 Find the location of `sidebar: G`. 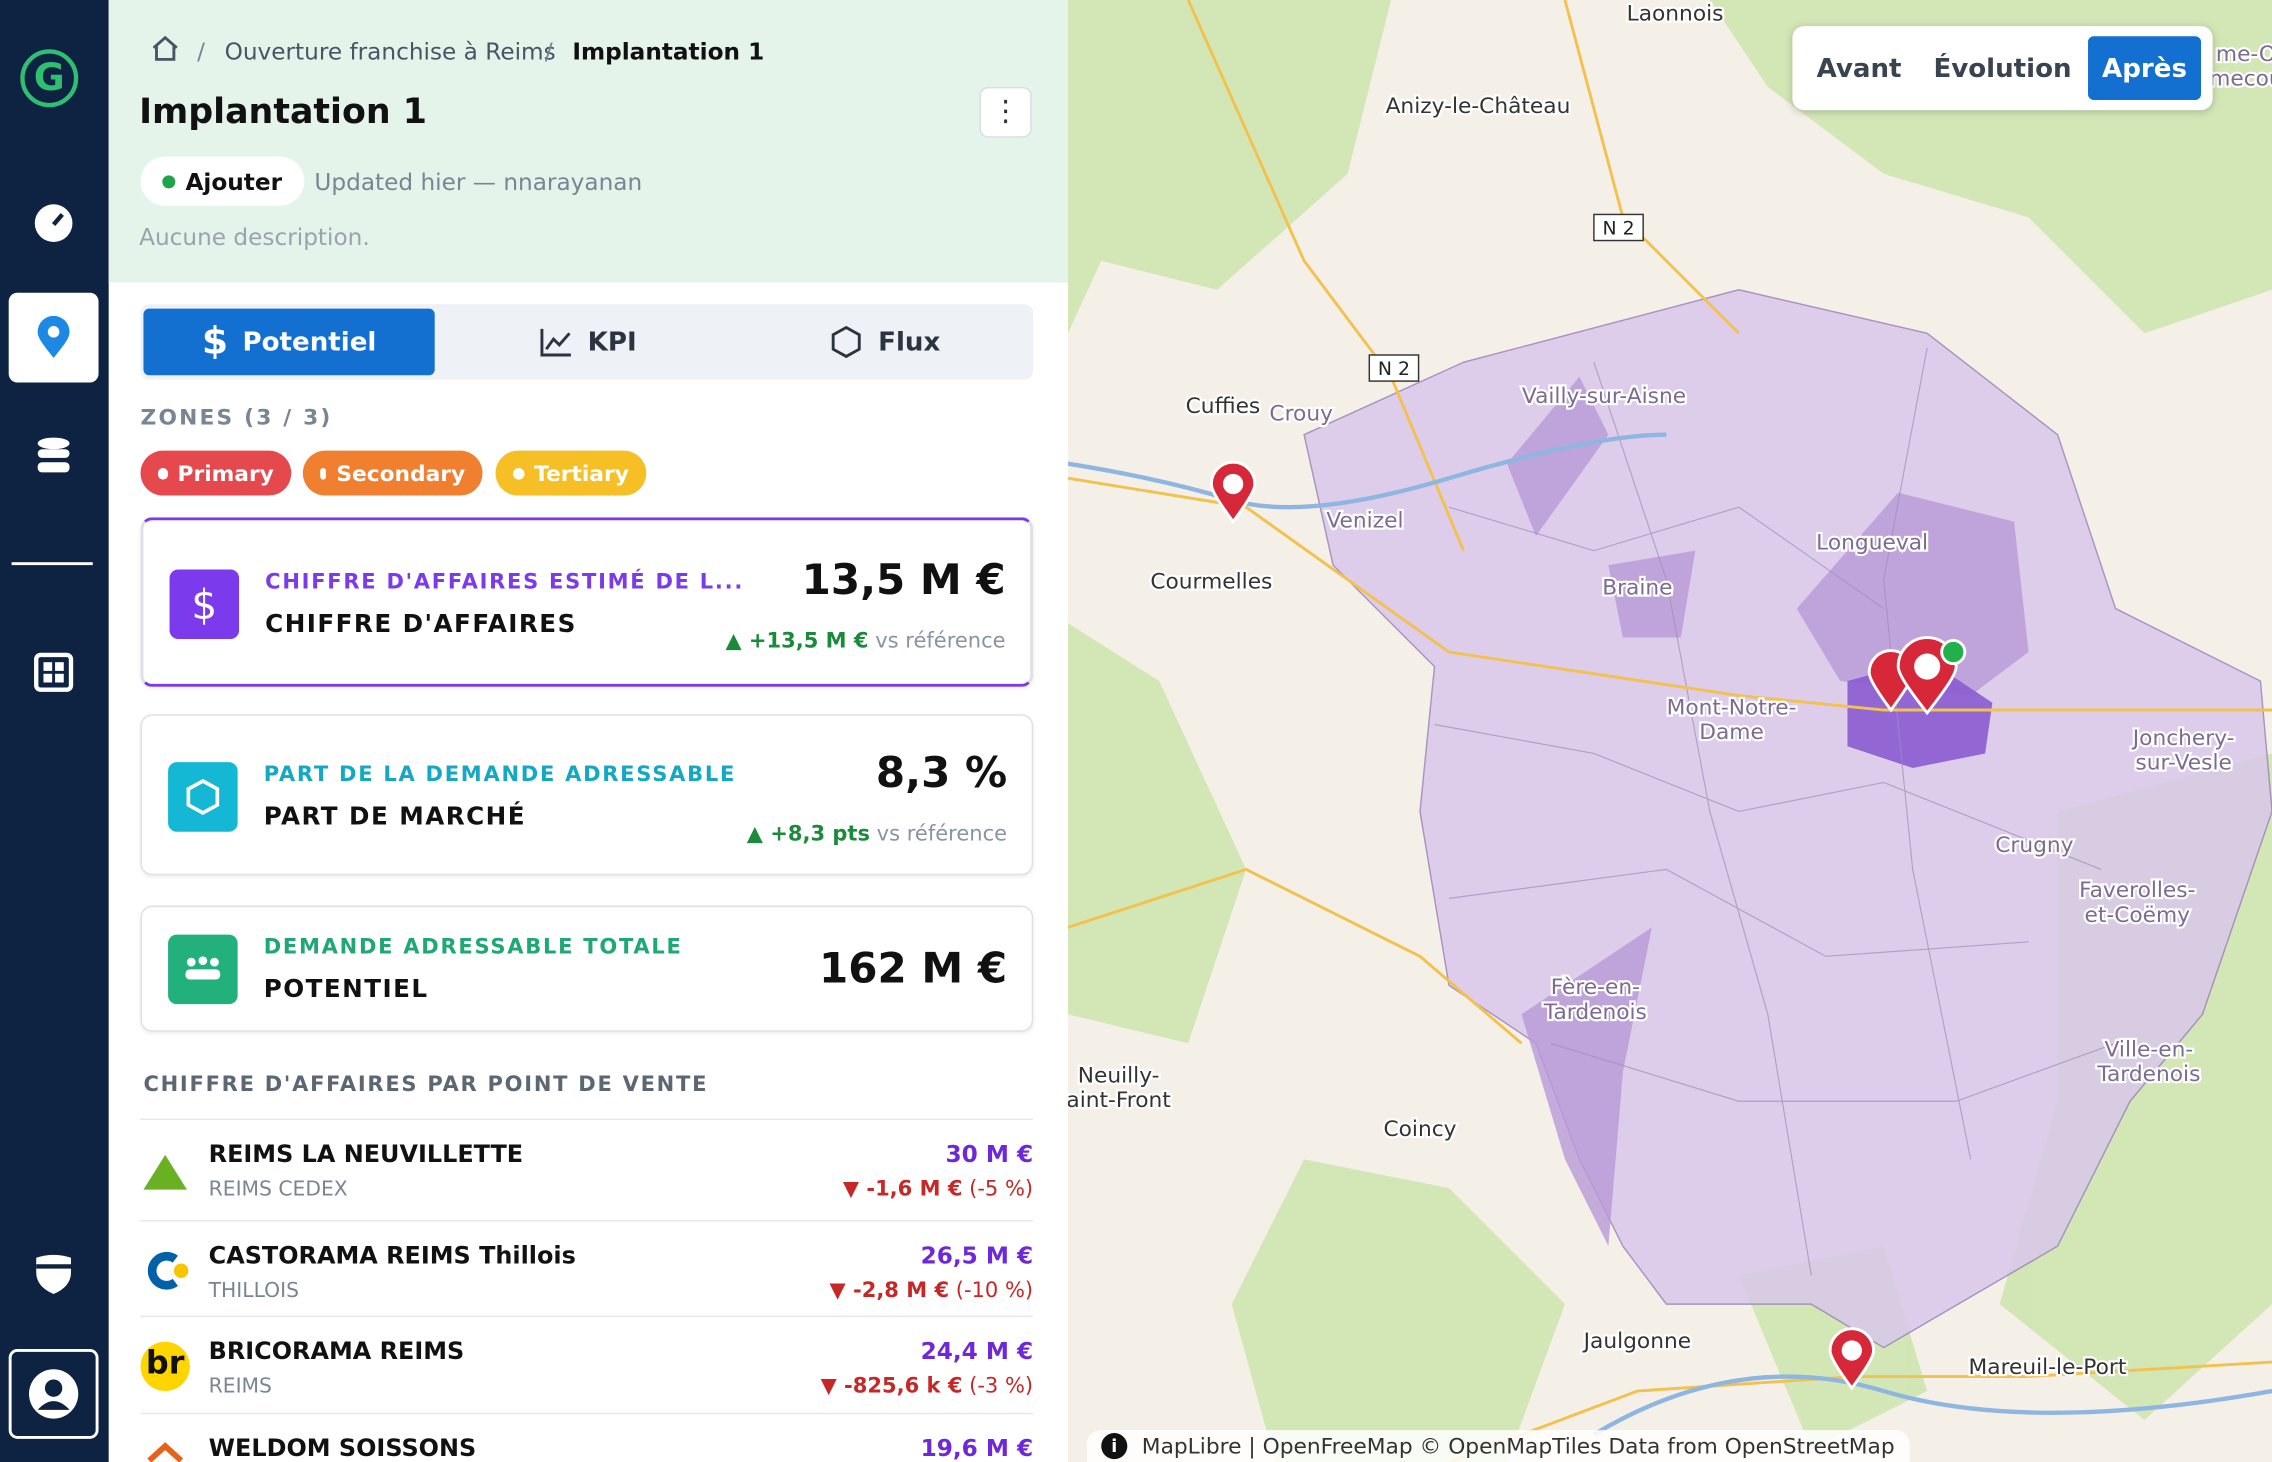

sidebar: G is located at coordinates (54, 731).